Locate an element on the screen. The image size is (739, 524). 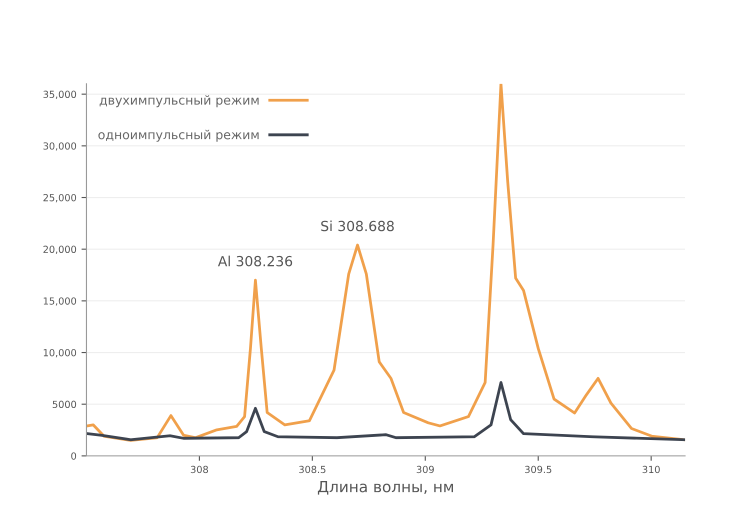
y-tick-label: 15,000 is located at coordinates (60, 301).